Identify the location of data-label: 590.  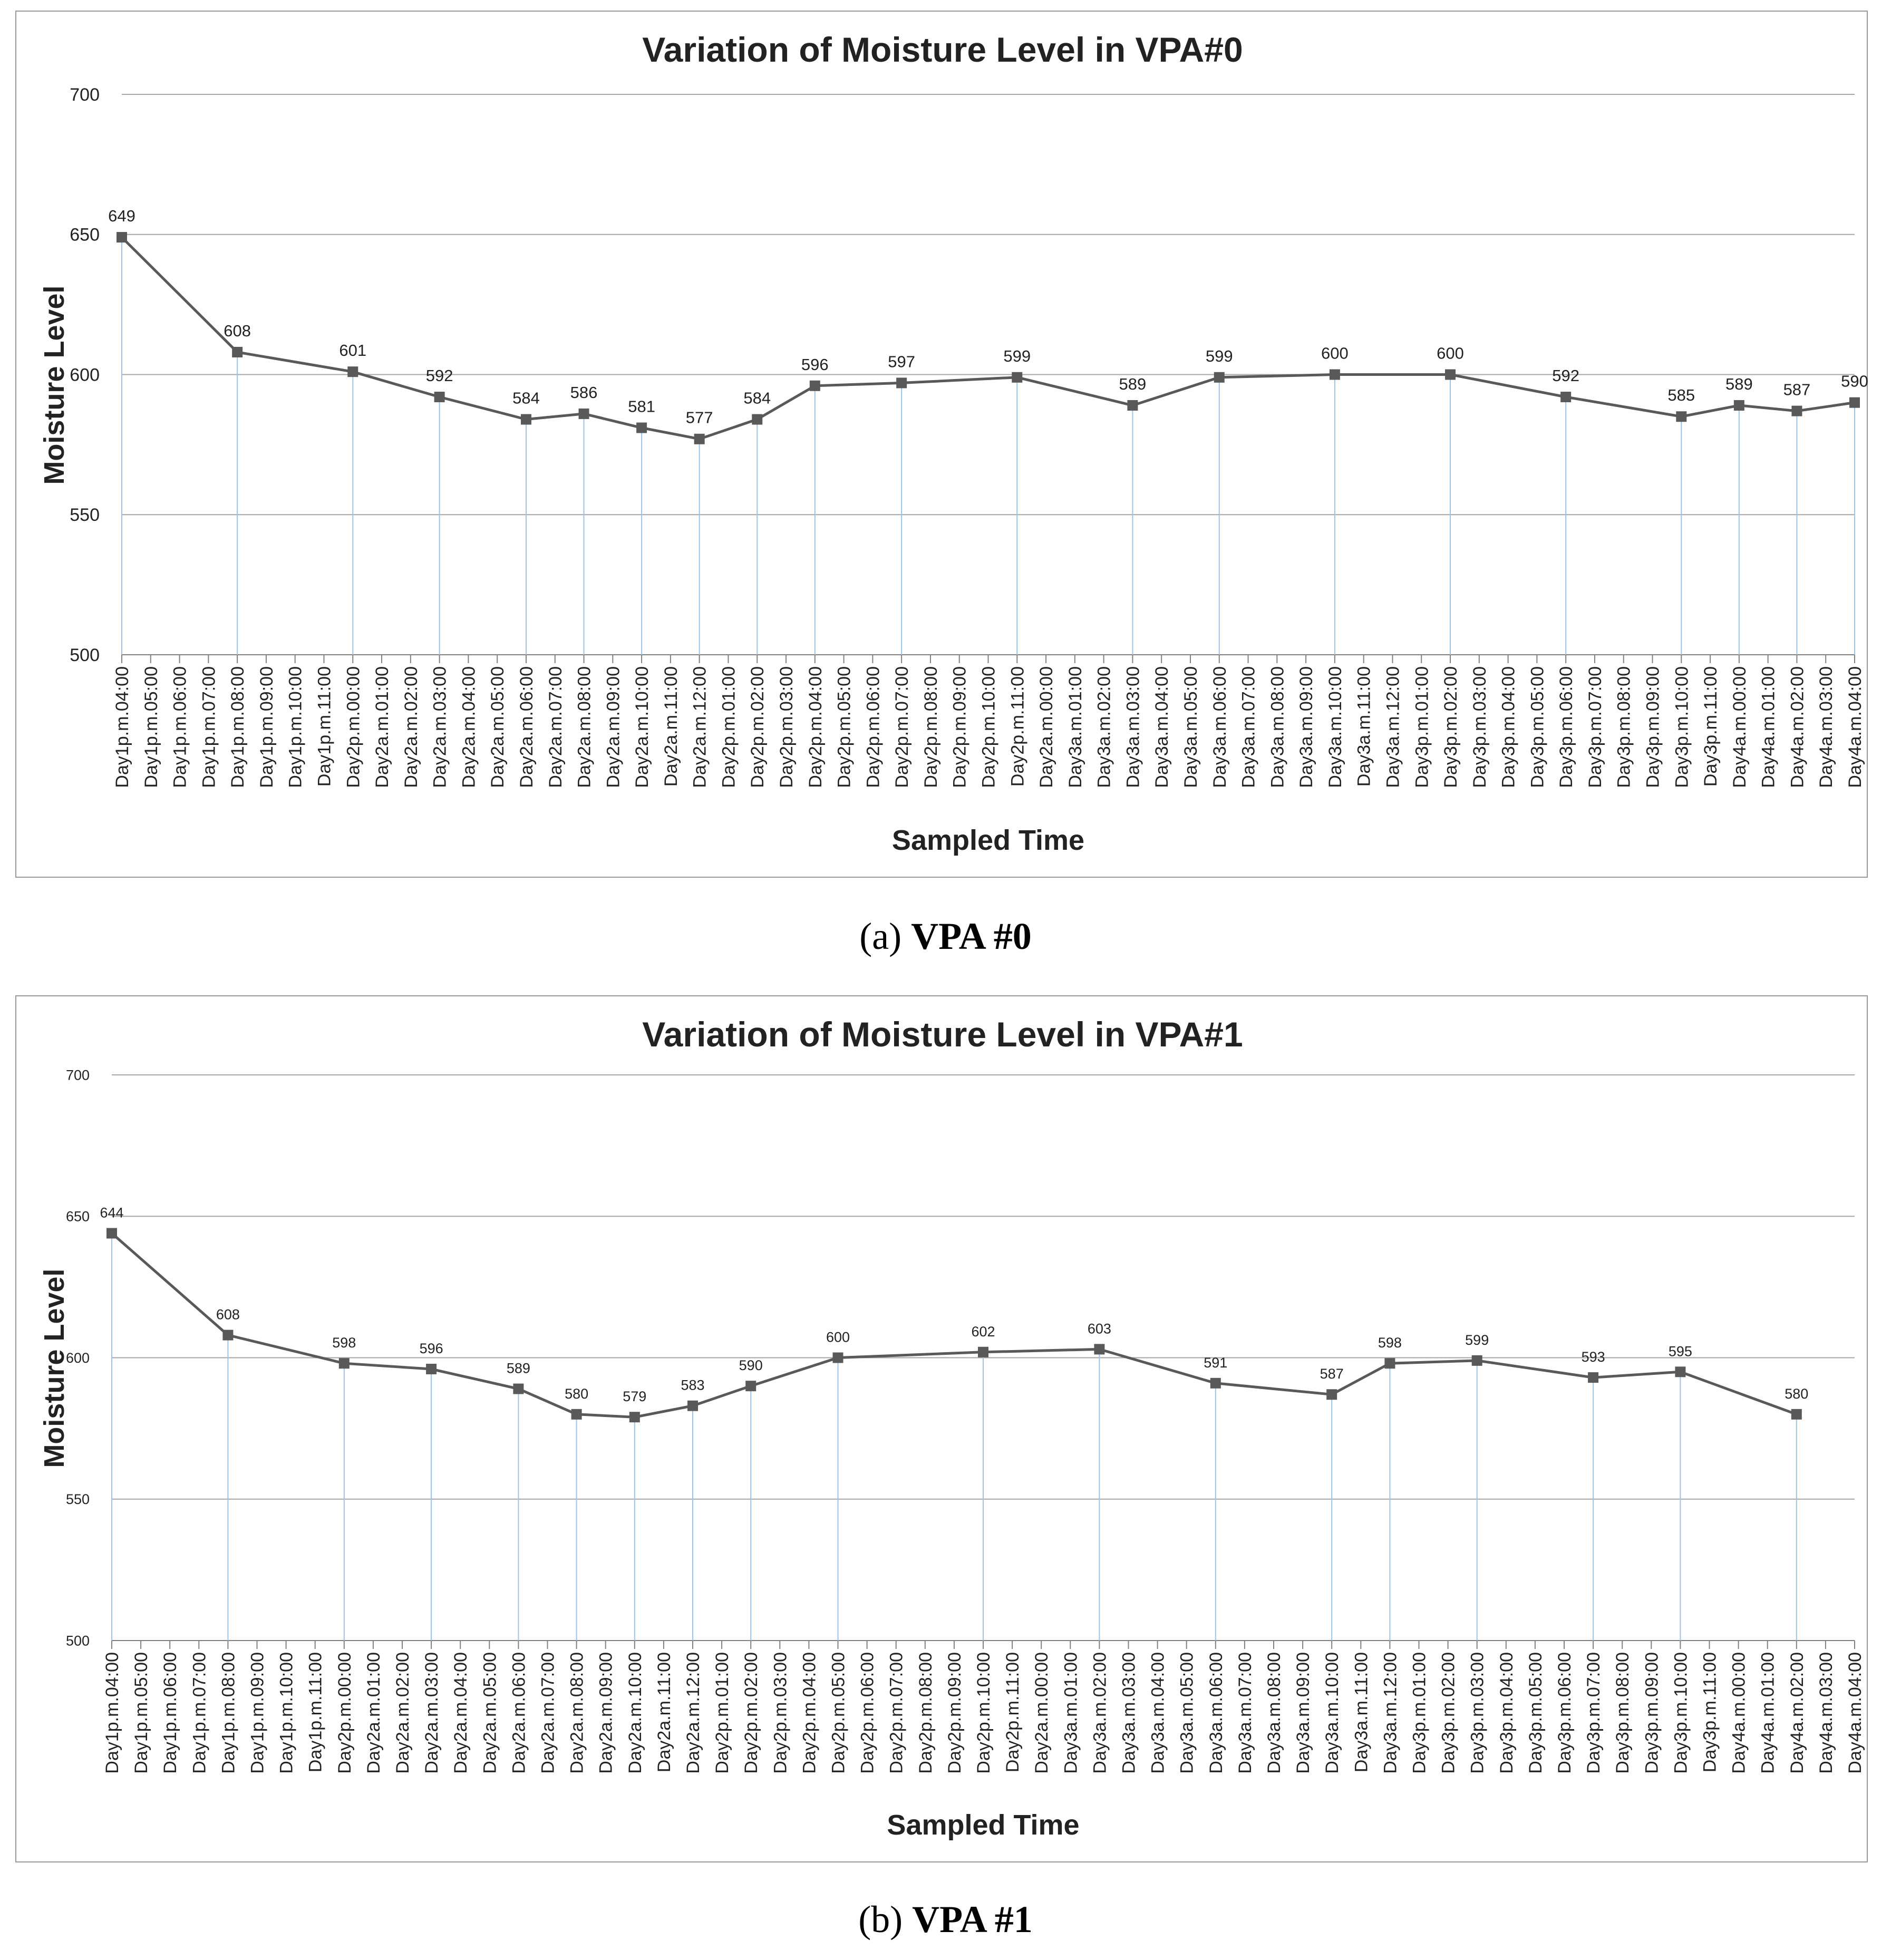
(1854, 381).